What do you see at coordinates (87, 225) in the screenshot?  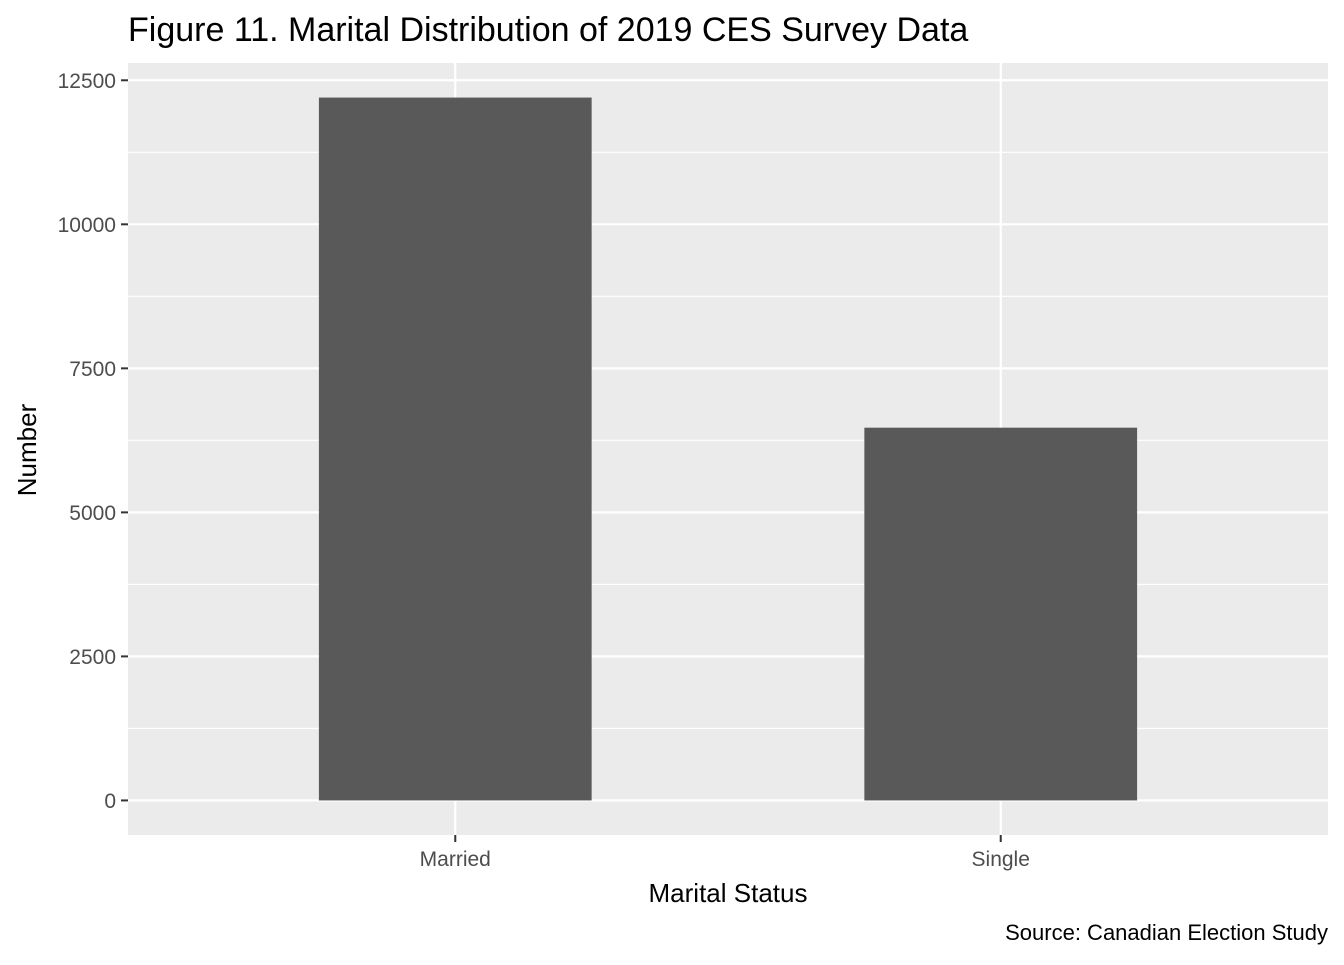 I see `y-tick-label: 10000` at bounding box center [87, 225].